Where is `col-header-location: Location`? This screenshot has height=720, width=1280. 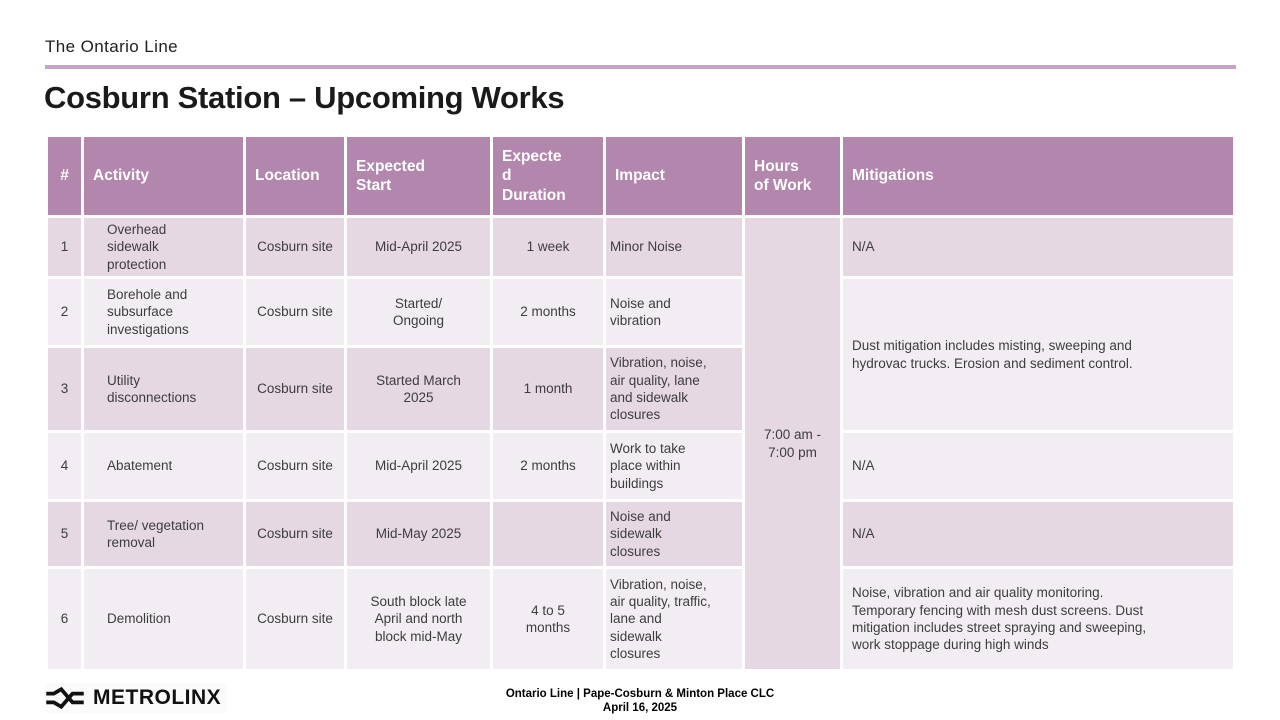
col-header-location: Location is located at coordinates (295, 176).